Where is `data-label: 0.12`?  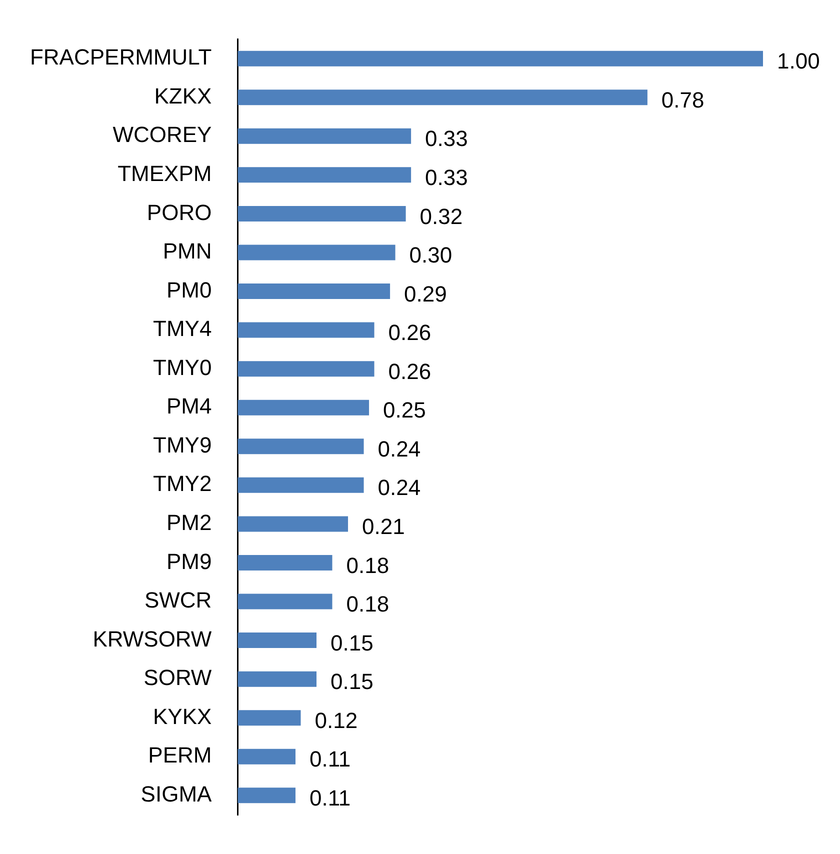 data-label: 0.12 is located at coordinates (336, 720).